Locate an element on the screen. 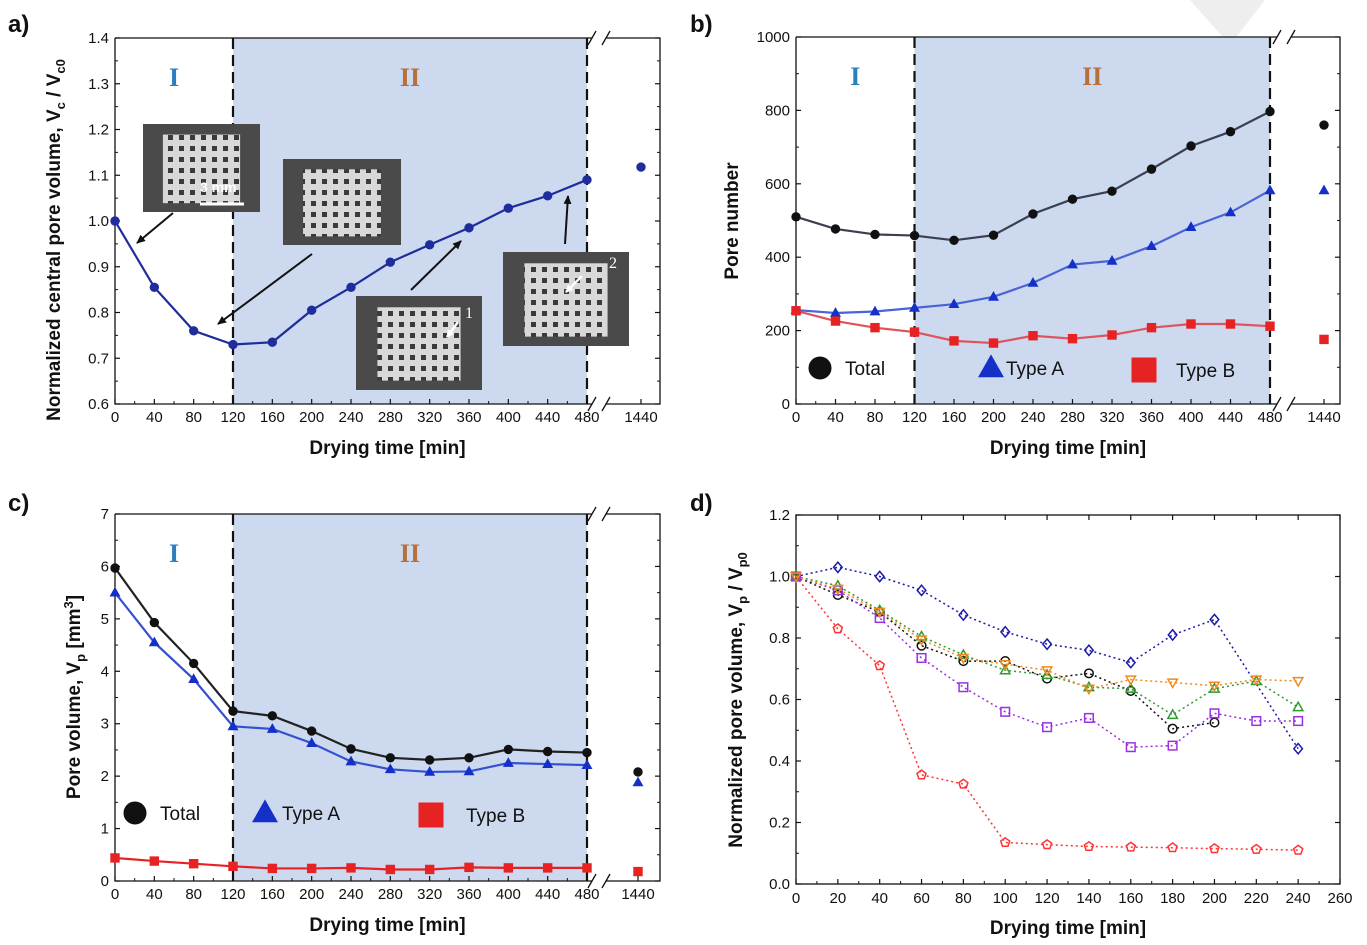 The width and height of the screenshot is (1367, 945). x-tick-label: 160 is located at coordinates (953, 417).